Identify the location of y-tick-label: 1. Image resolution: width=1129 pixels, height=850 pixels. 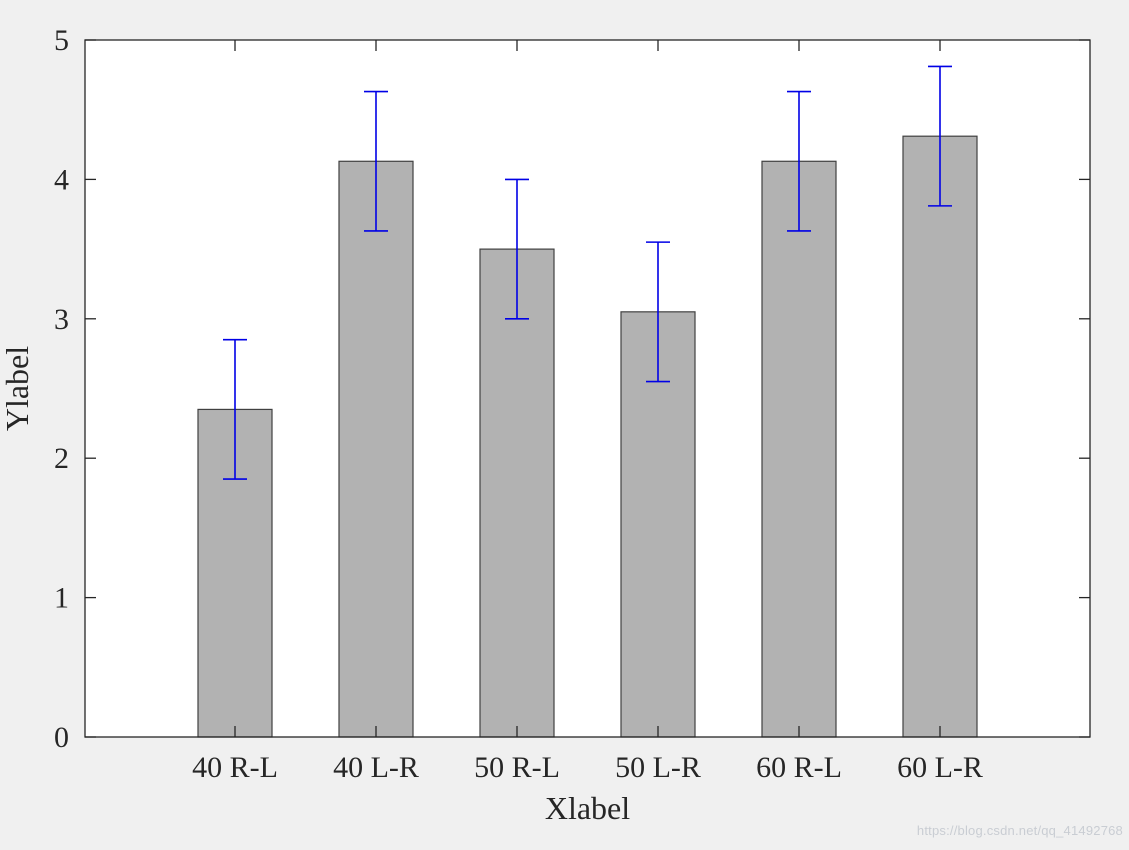
(61, 598).